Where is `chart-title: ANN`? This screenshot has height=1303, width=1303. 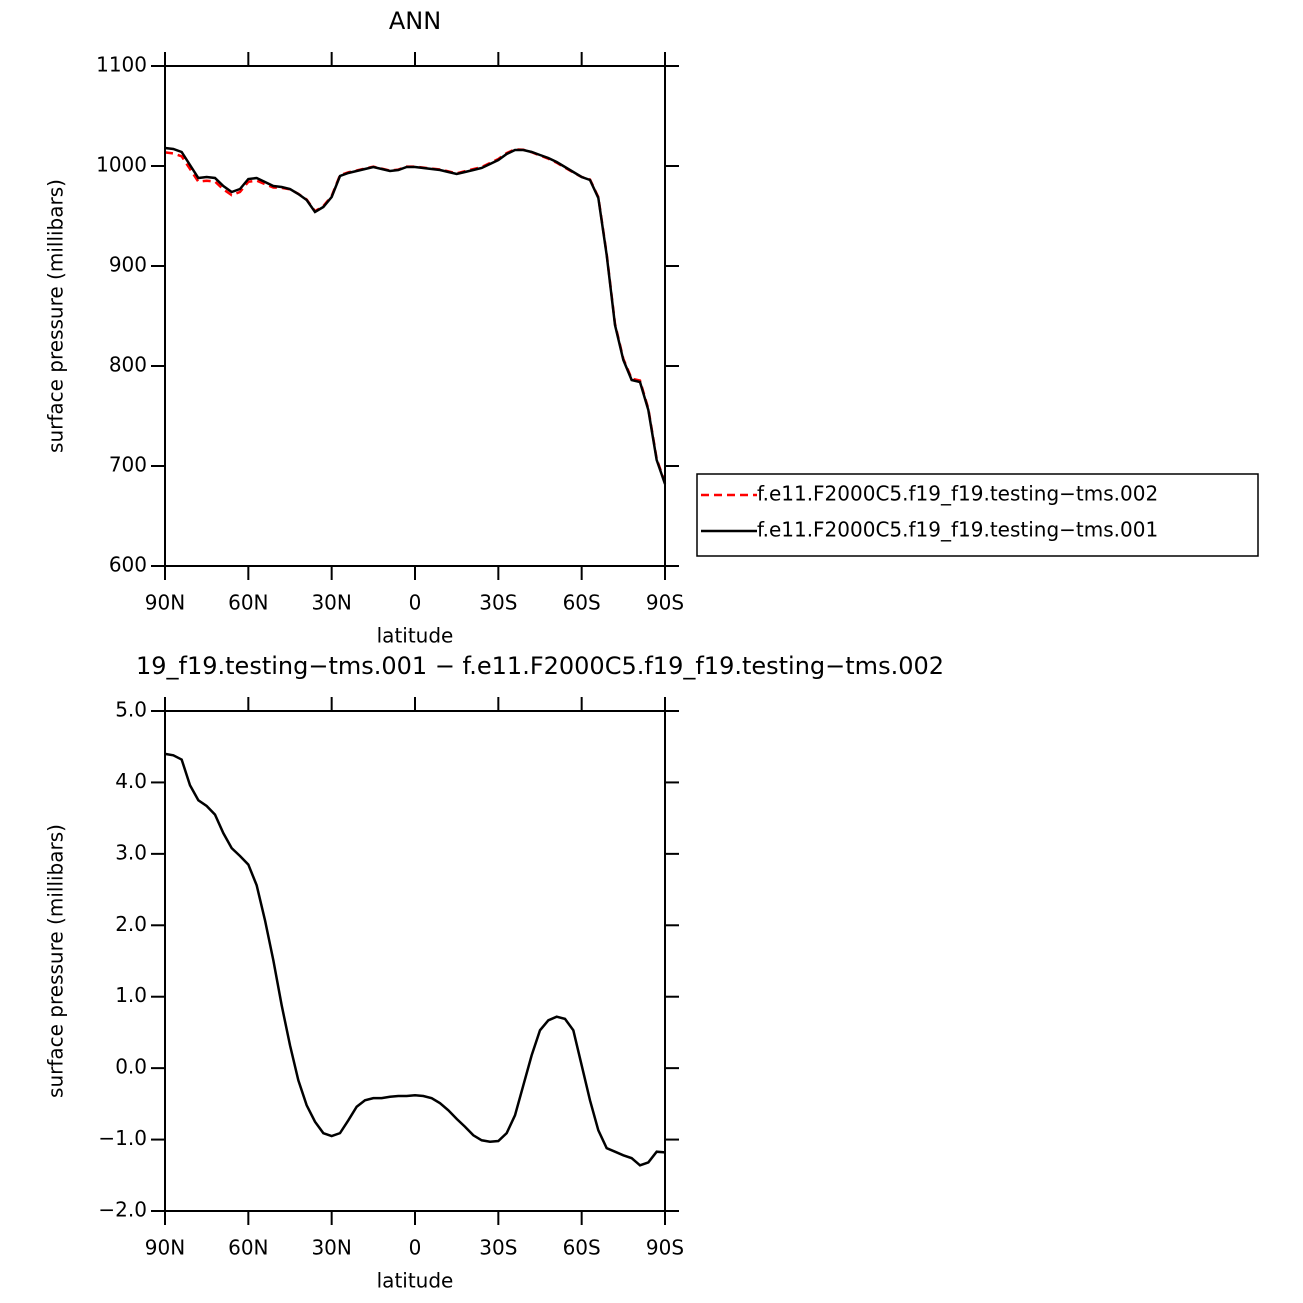 chart-title: ANN is located at coordinates (415, 21).